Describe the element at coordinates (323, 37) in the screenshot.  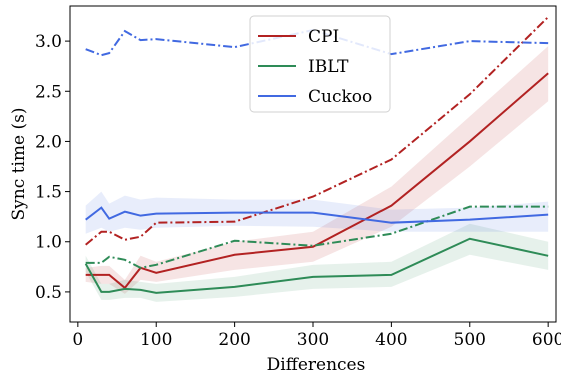
I see `legend-label-0: CPI` at that location.